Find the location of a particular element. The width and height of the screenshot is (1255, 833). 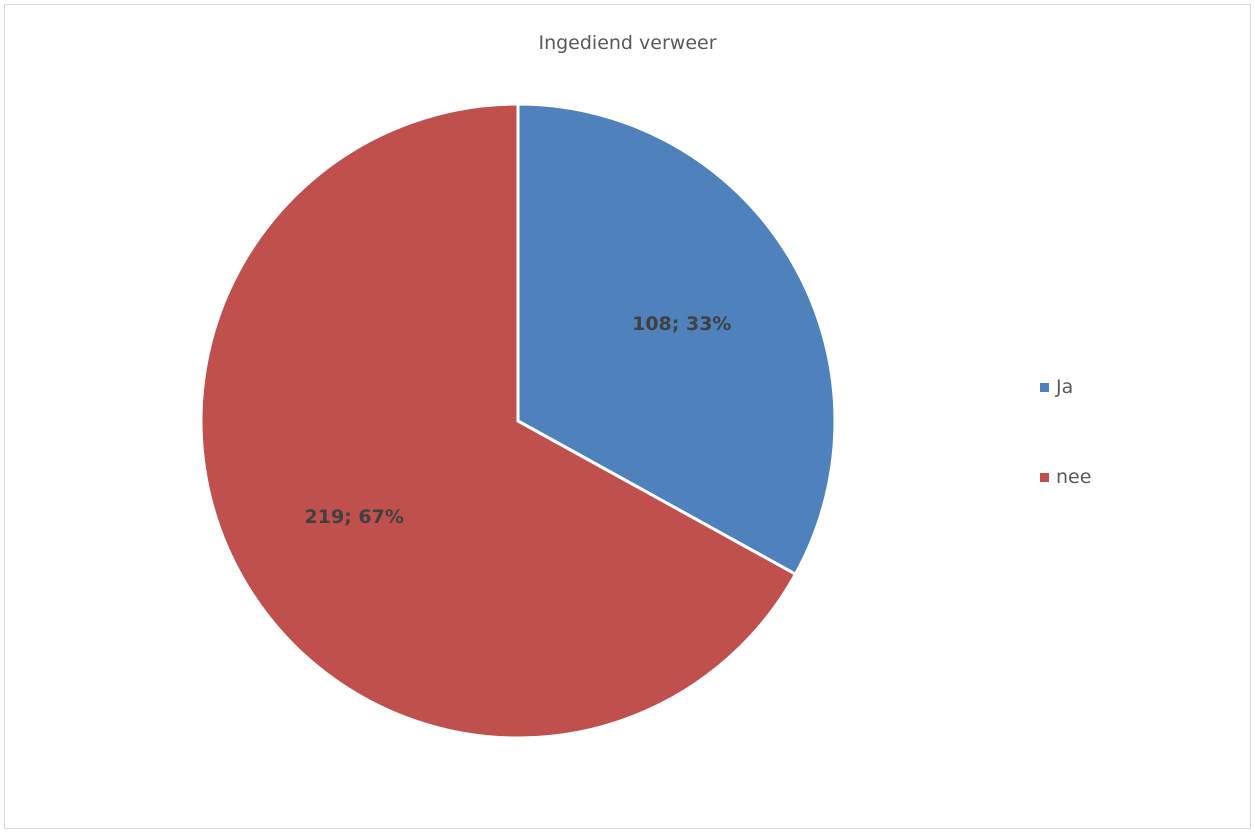

legend-swatch-ja is located at coordinates (1044, 387).